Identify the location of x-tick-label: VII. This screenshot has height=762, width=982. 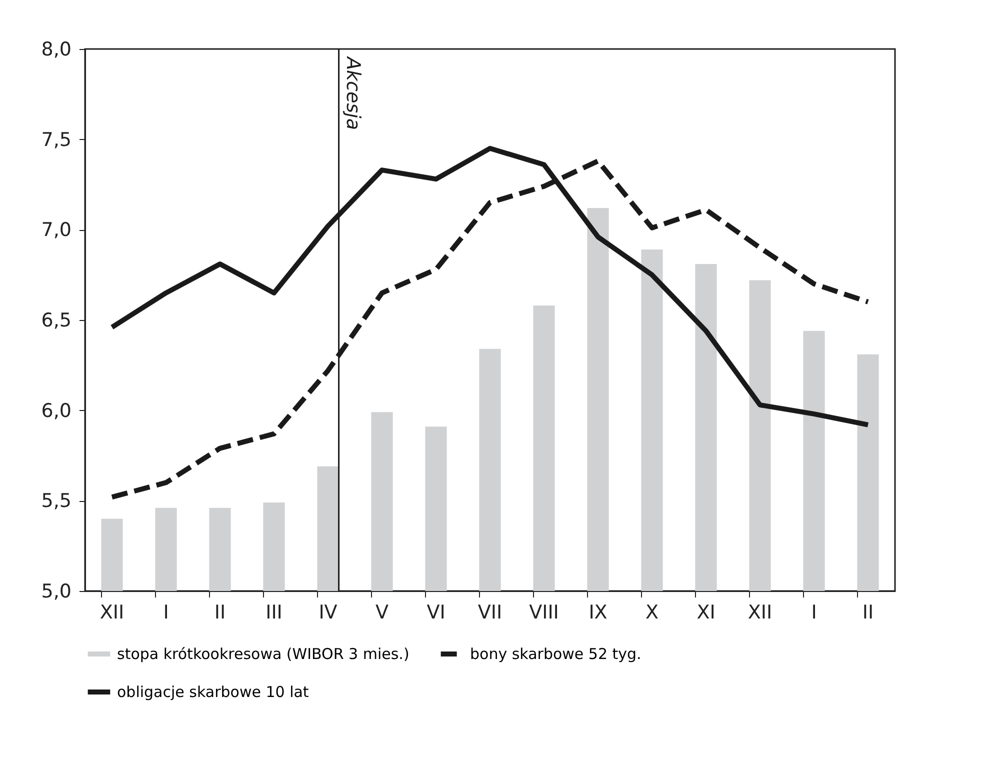
(490, 613).